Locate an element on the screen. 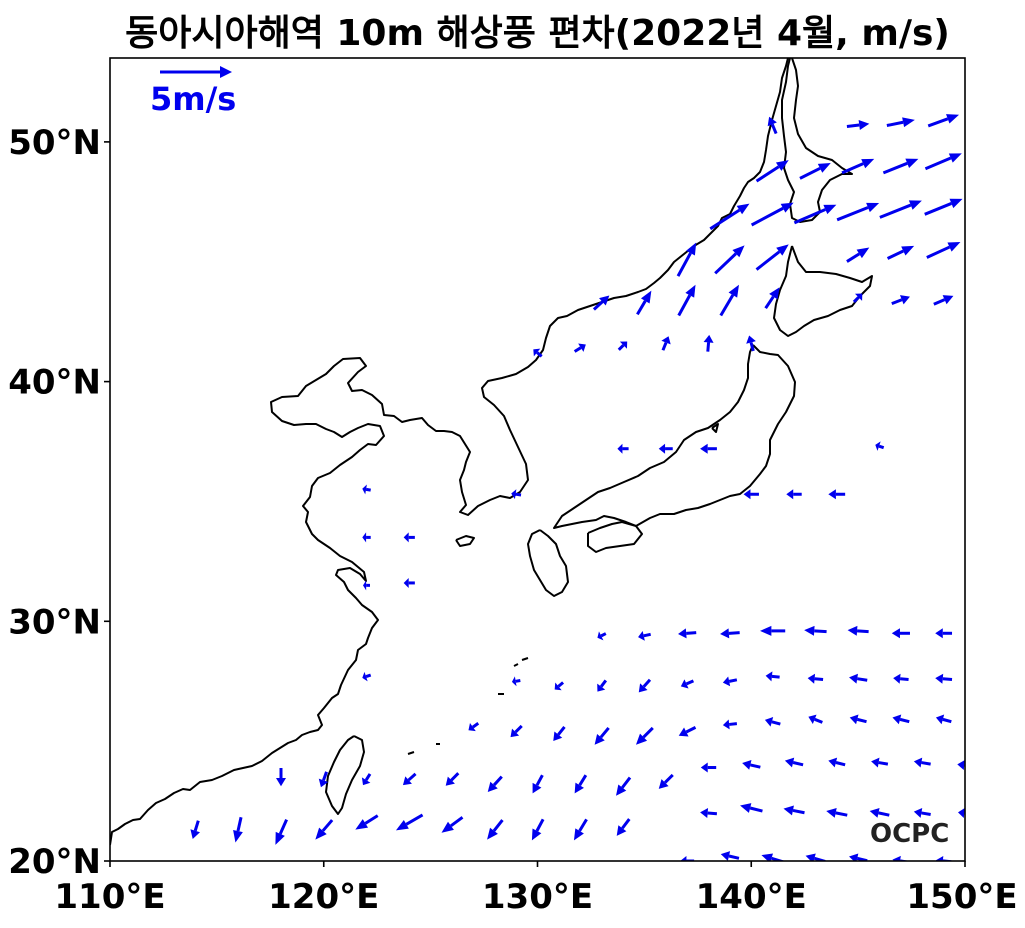 The width and height of the screenshot is (1025, 928). y-tick-label: 40°N is located at coordinates (54, 383).